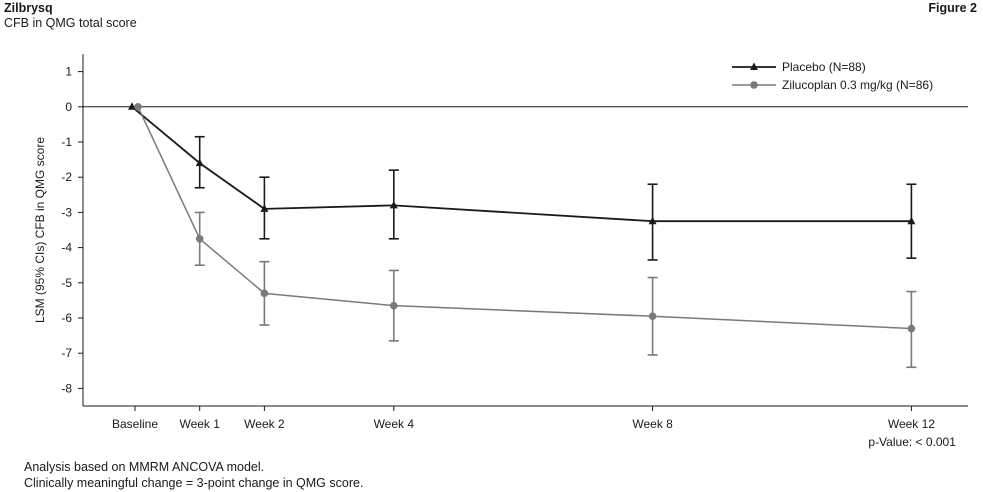  I want to click on x-tick-label: Week 4, so click(394, 424).